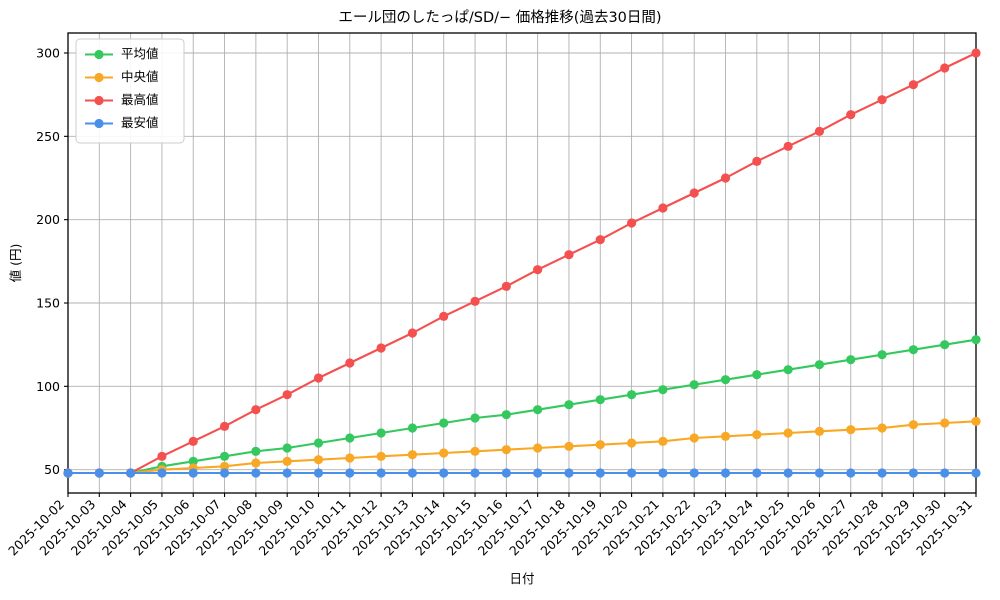  Describe the element at coordinates (140, 122) in the screenshot. I see `legend-label: 最安値` at that location.